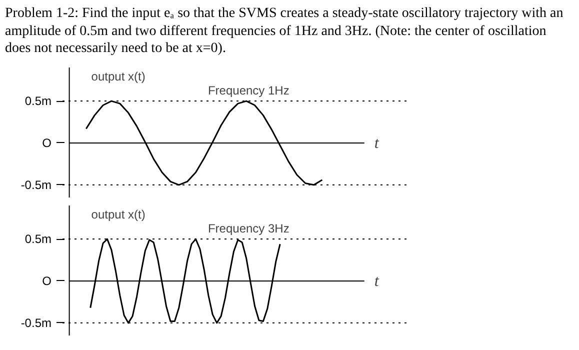 The image size is (579, 350). What do you see at coordinates (249, 90) in the screenshot?
I see `annotation: Frequency 1Hz` at bounding box center [249, 90].